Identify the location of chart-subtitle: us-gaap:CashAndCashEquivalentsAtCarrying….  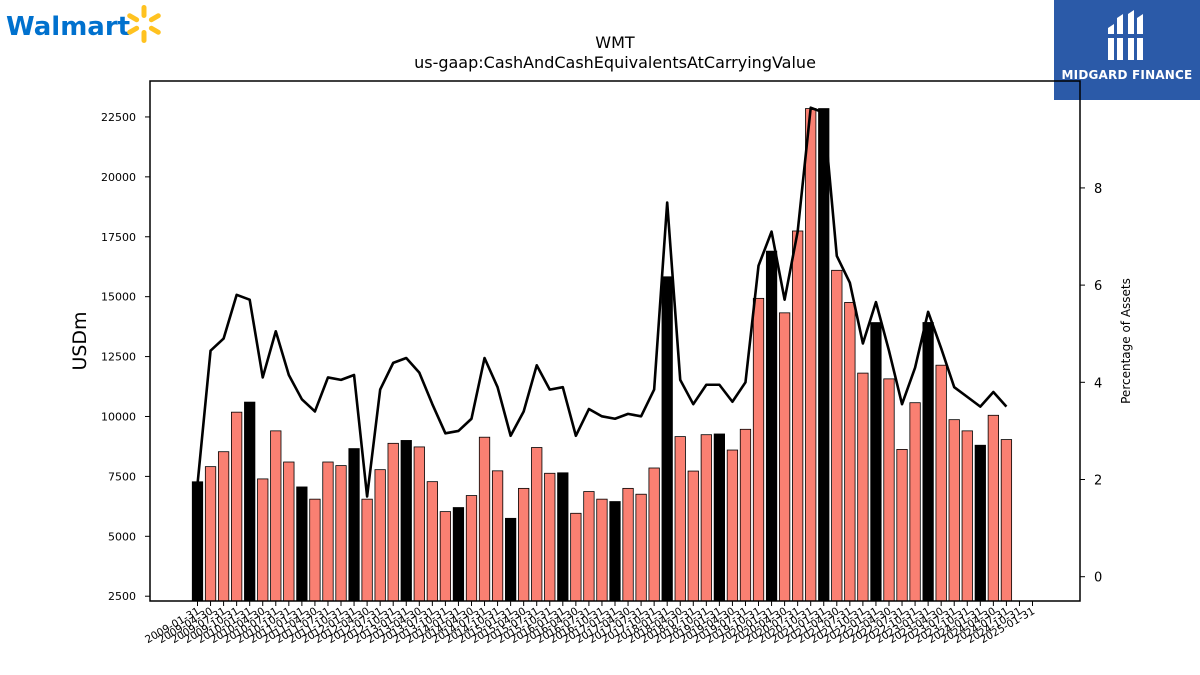
(615, 62).